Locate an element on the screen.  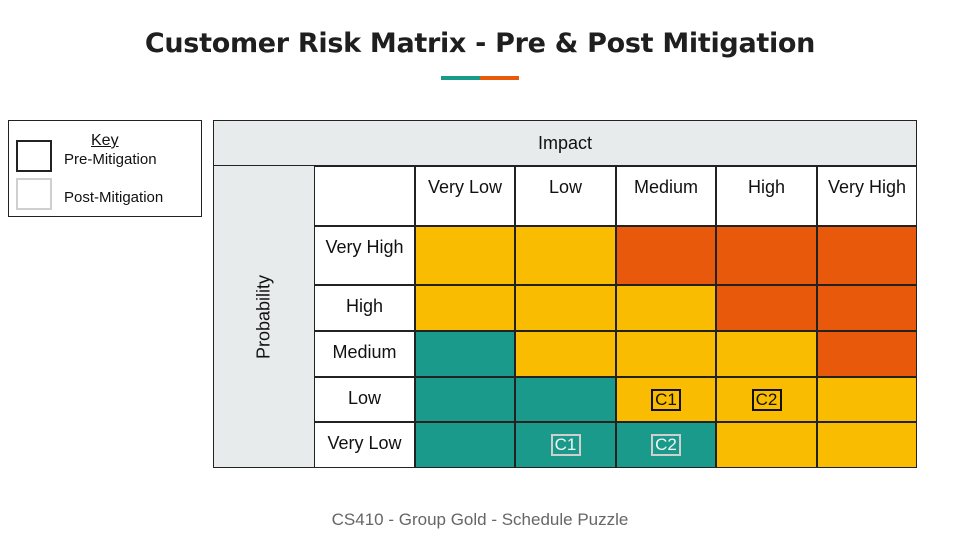
impact-level-header: Low is located at coordinates (565, 196).